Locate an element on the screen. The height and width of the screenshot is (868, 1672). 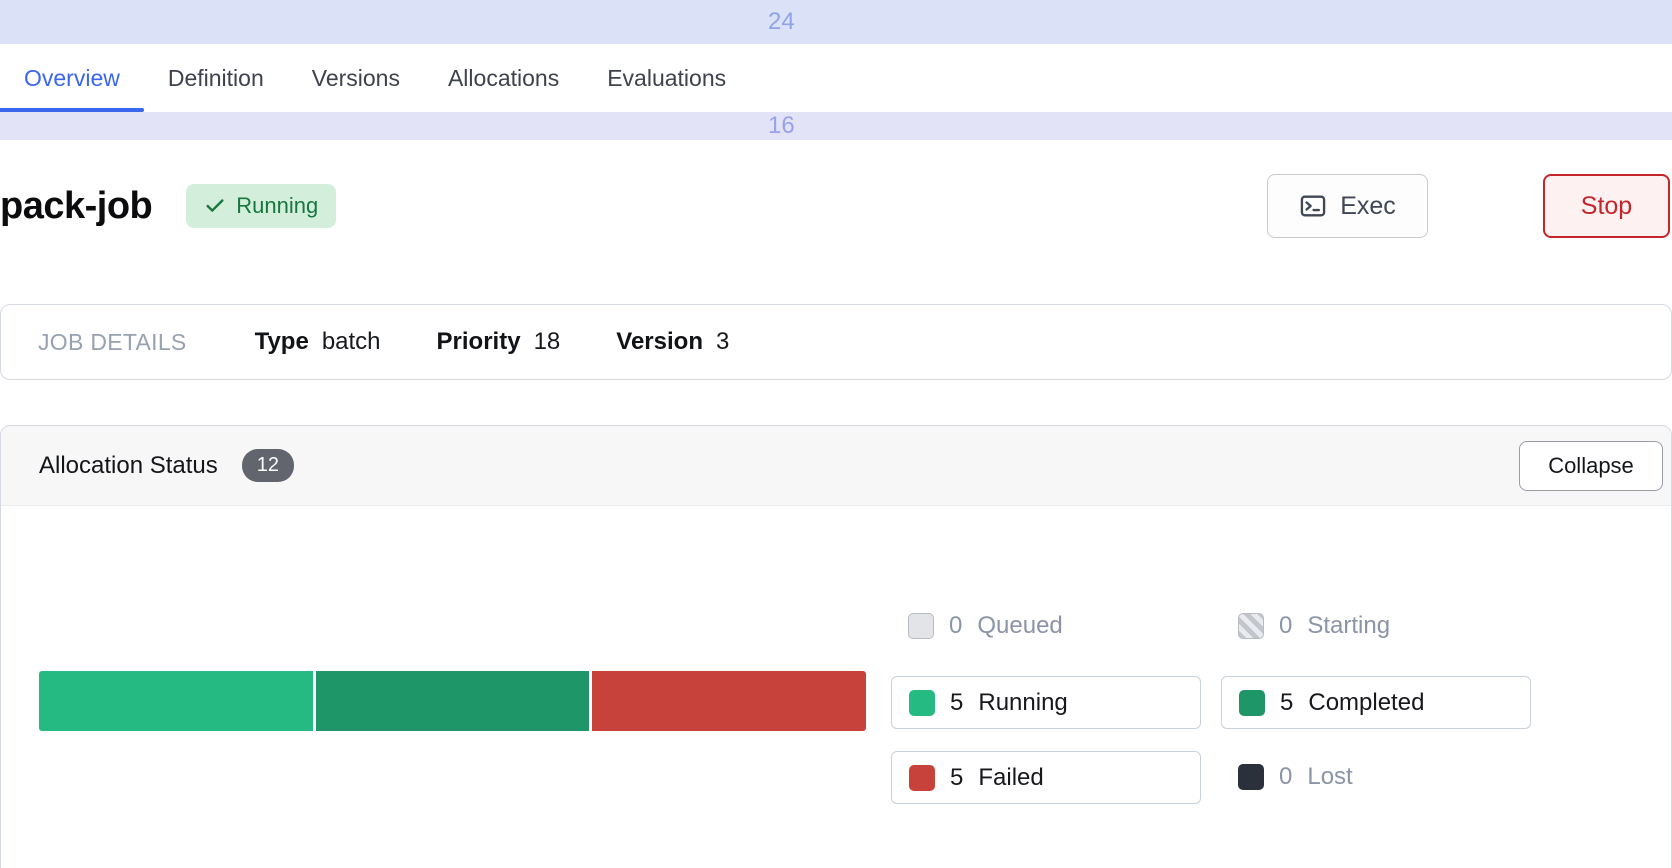
allocation-status-title: Allocation Status is located at coordinates (128, 465).